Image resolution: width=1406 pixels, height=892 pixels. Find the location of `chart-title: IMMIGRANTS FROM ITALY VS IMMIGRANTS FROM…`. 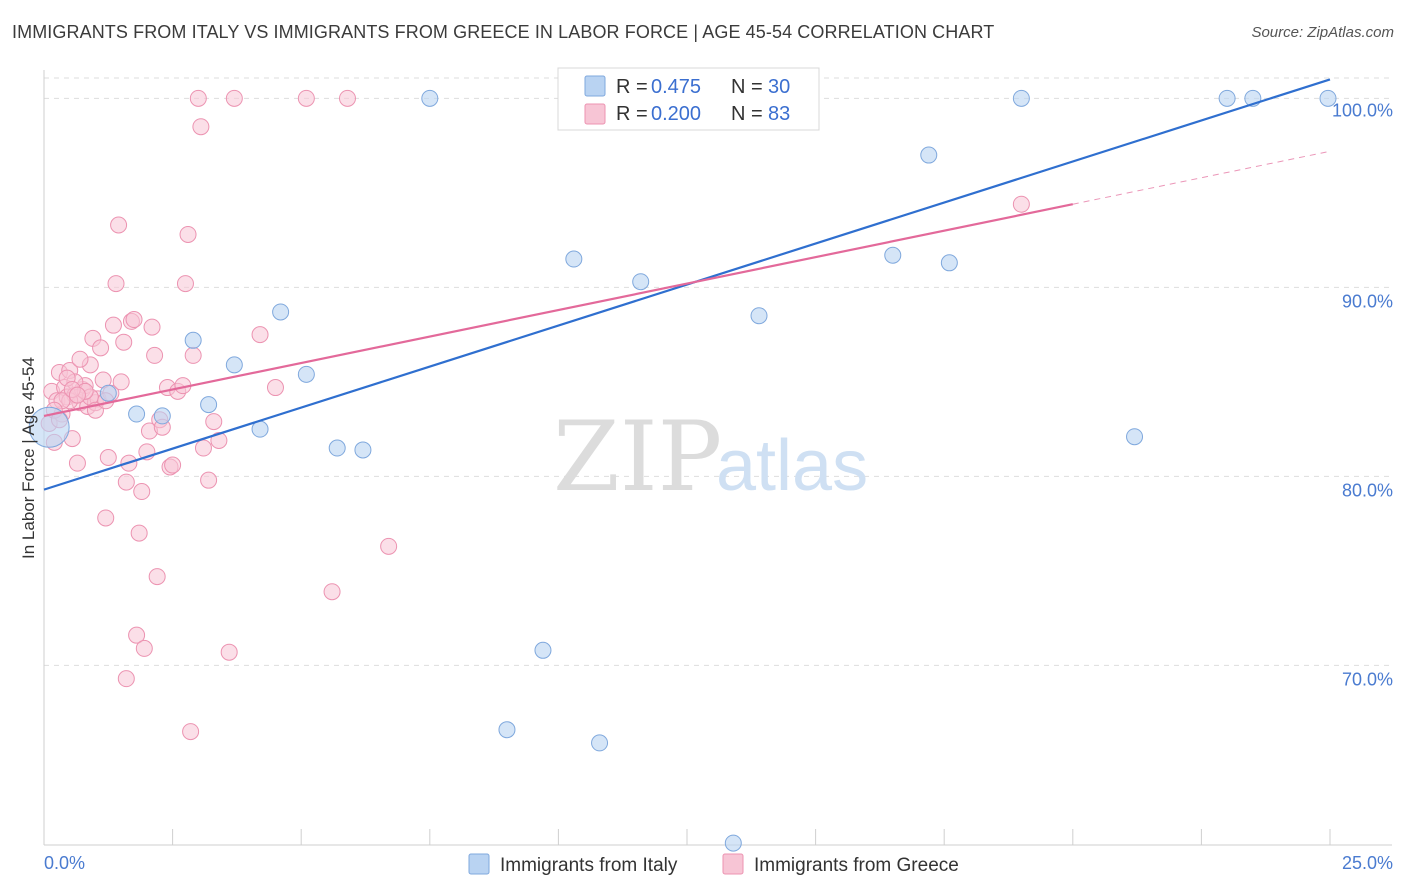

chart-title: IMMIGRANTS FROM ITALY VS IMMIGRANTS FROM… is located at coordinates (503, 32).